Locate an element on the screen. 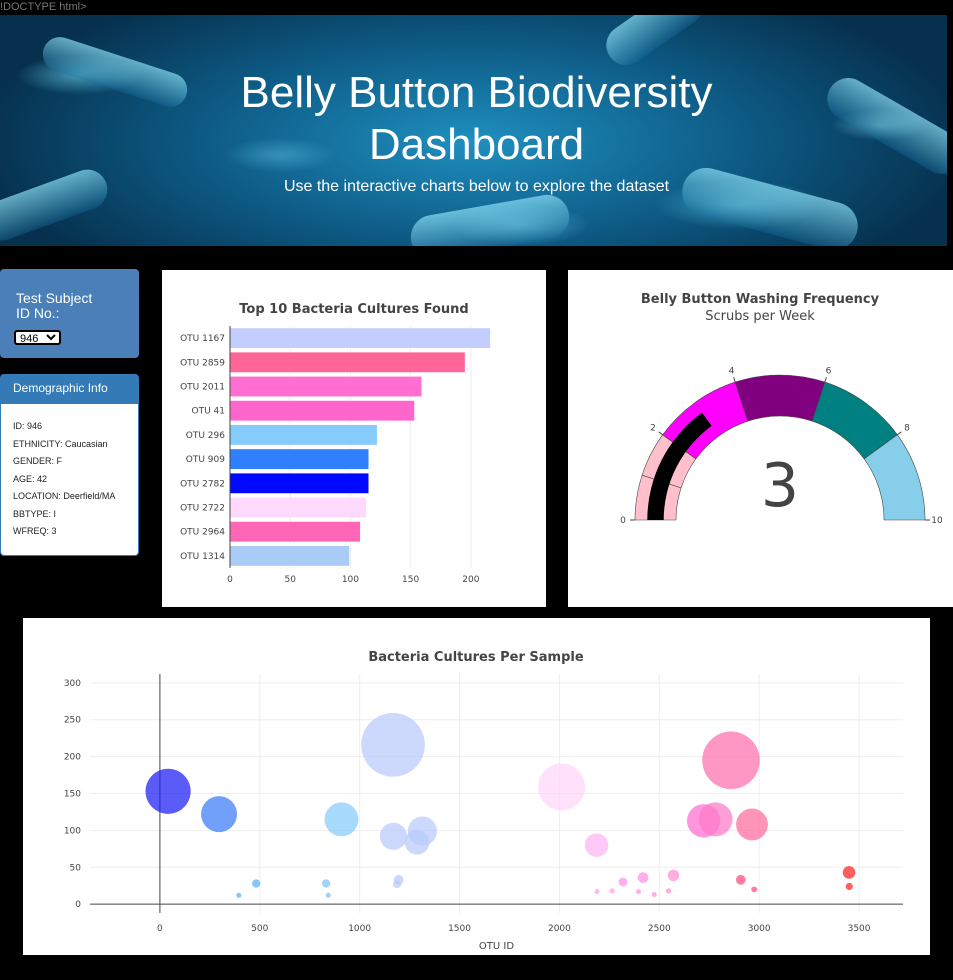  y-tick-label: OTU 2964 is located at coordinates (202, 533).